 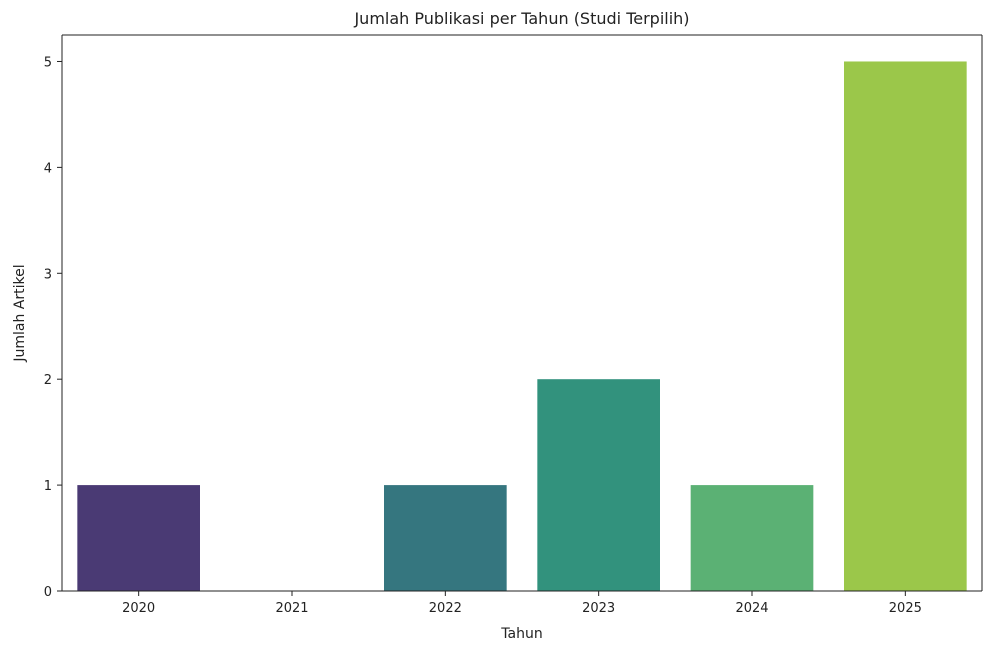 I want to click on bar-2022, so click(x=445, y=538).